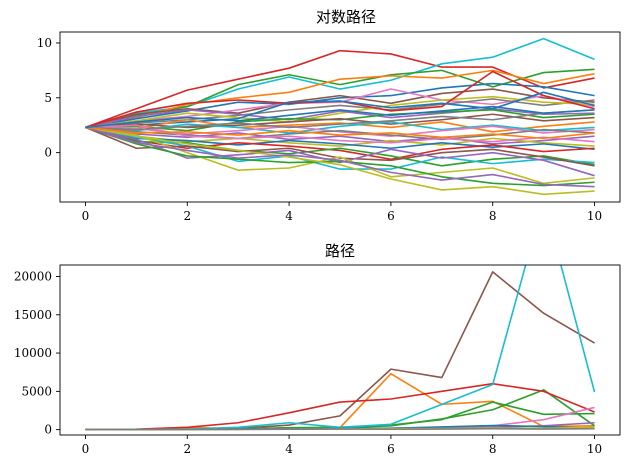  What do you see at coordinates (391, 216) in the screenshot?
I see `log-paths-x-tick-label: 6` at bounding box center [391, 216].